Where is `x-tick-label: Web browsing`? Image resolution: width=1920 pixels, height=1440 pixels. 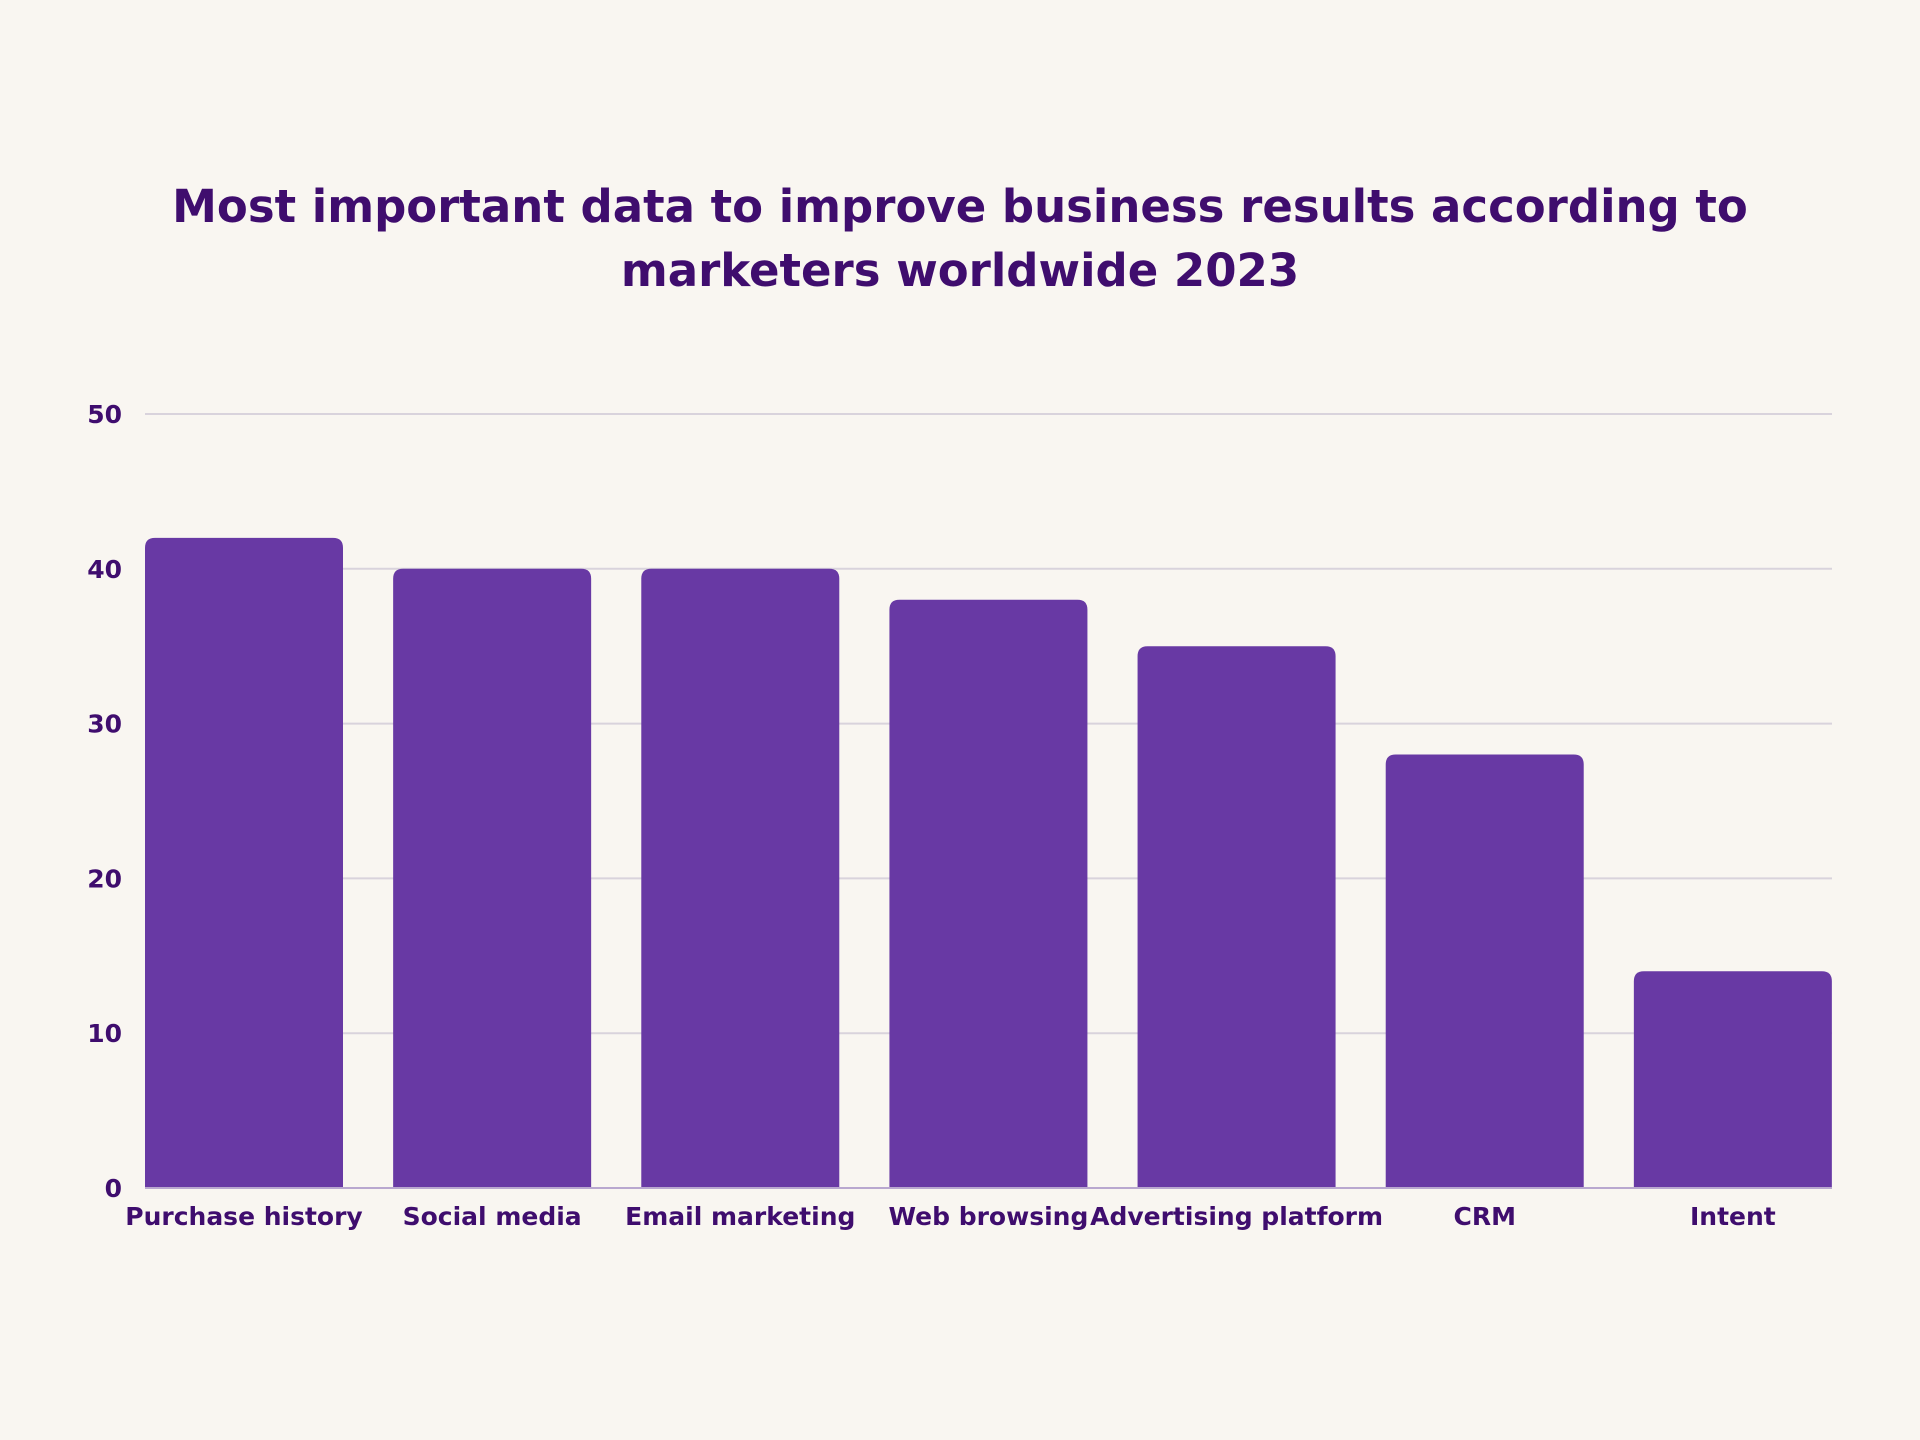
x-tick-label: Web browsing is located at coordinates (988, 1216).